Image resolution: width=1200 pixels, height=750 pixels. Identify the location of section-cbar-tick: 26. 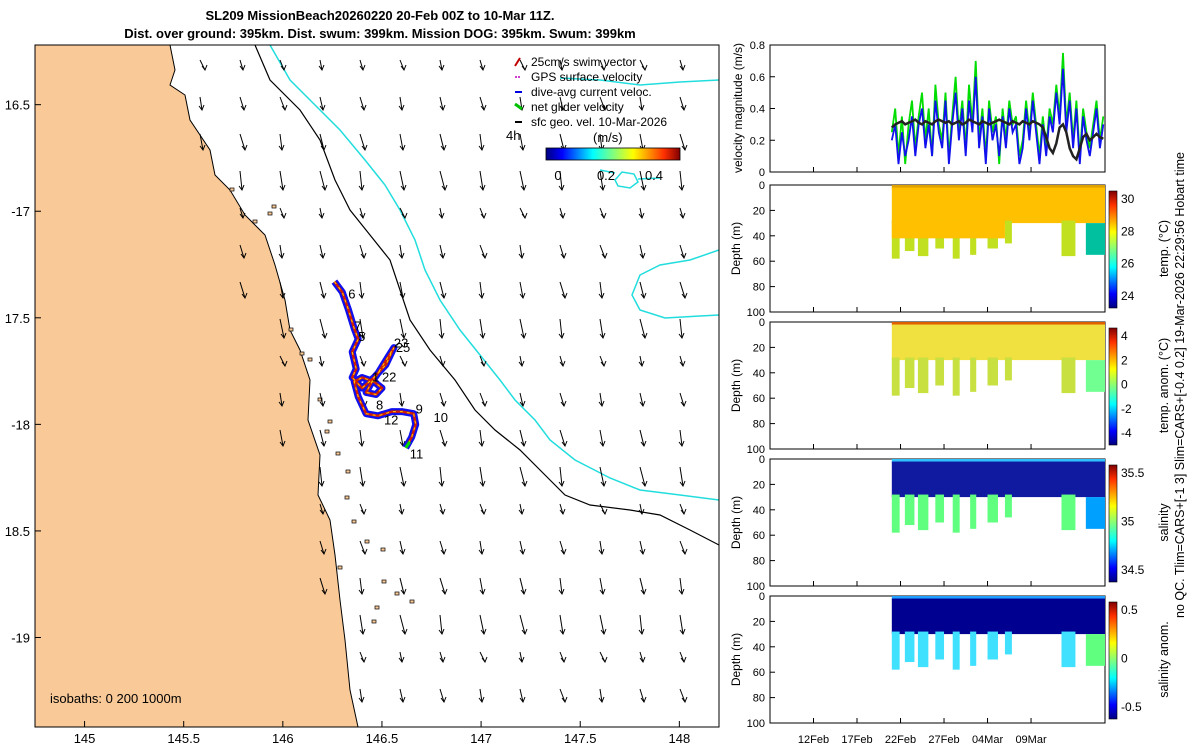
(1128, 264).